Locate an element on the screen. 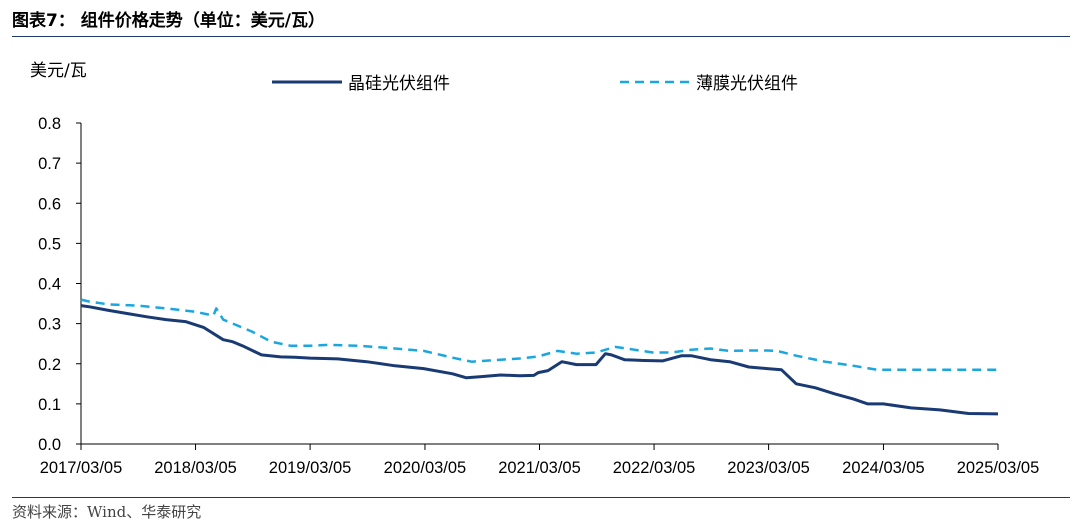  x-tick-label: 2020/03/05 is located at coordinates (425, 468).